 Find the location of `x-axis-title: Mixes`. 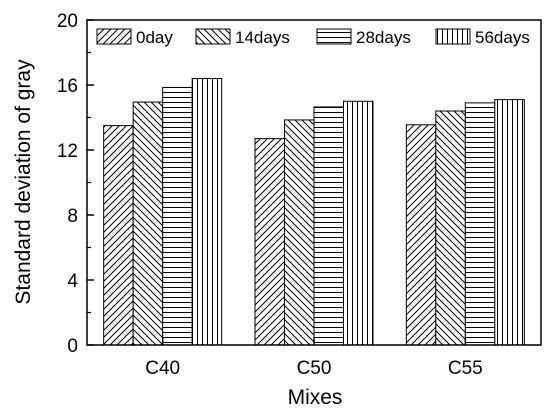

x-axis-title: Mixes is located at coordinates (315, 397).